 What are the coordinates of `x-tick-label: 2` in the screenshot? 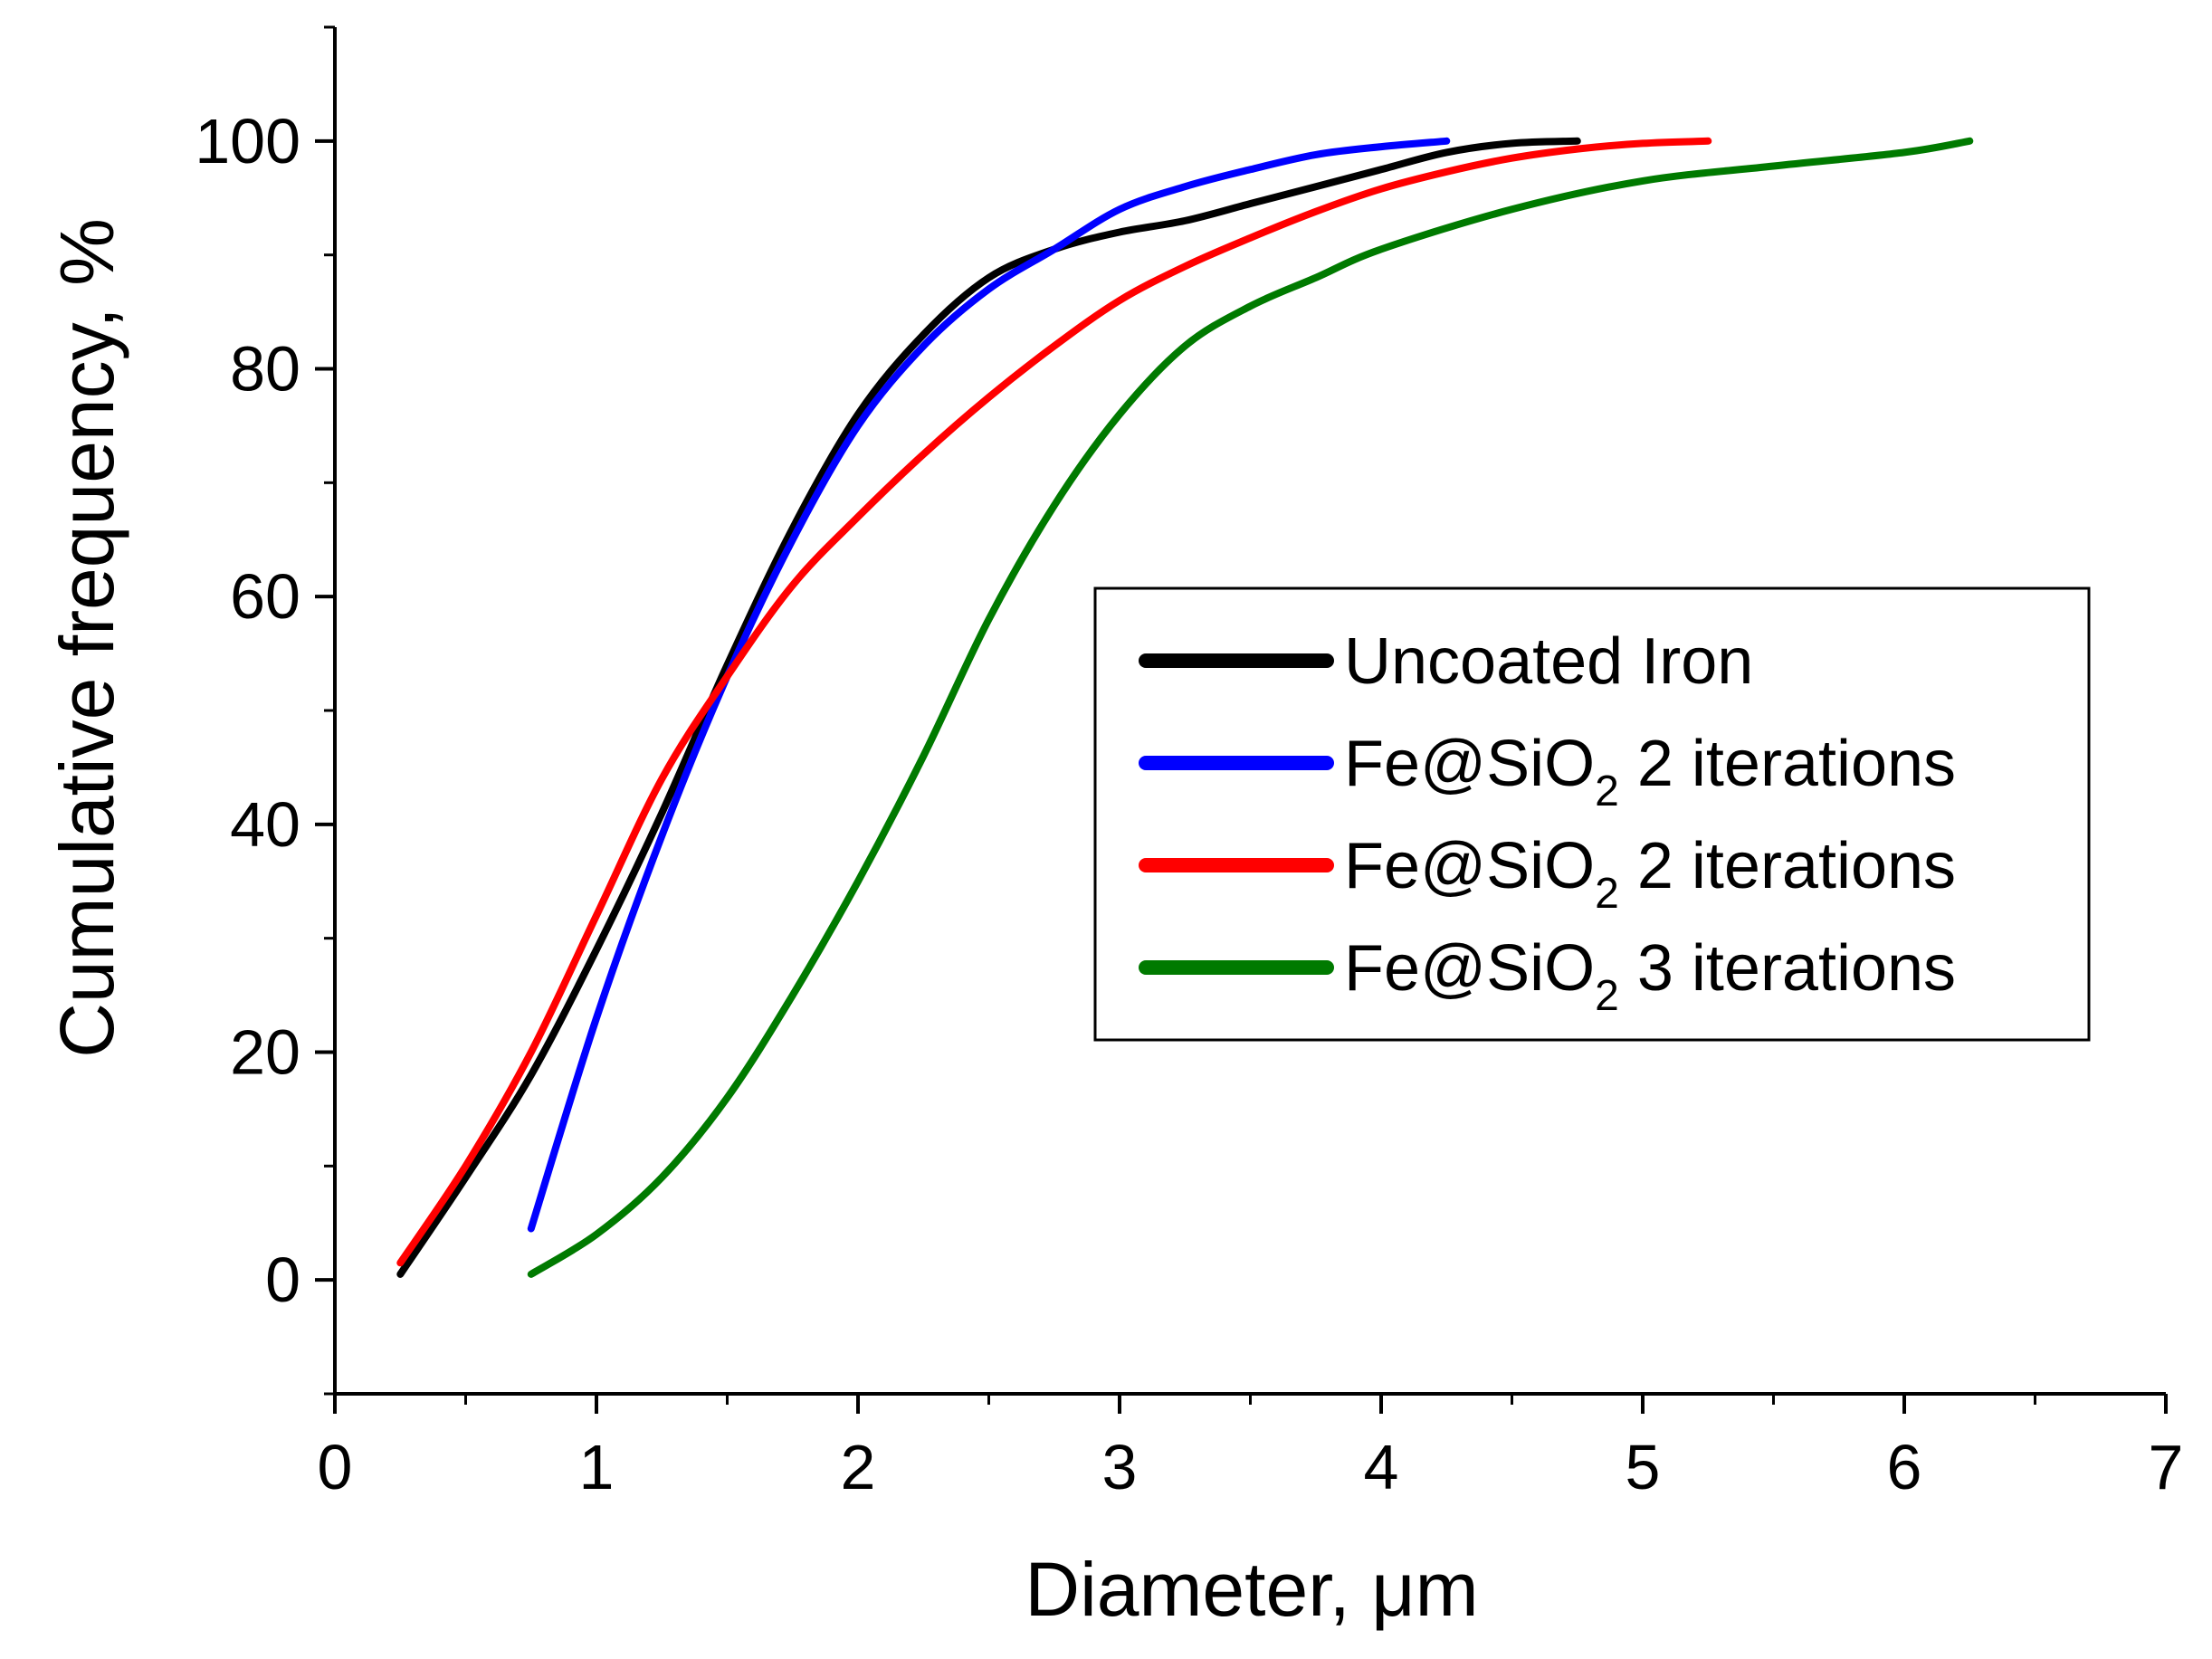 It's located at (858, 1467).